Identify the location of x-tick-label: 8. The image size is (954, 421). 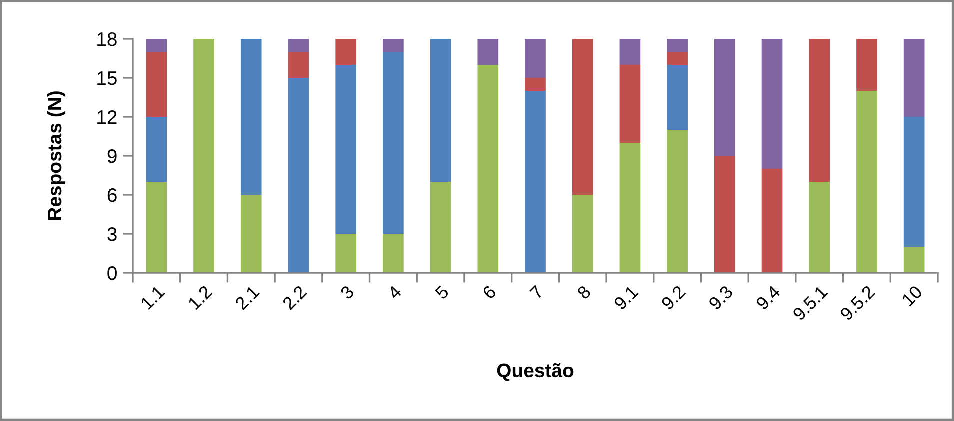
(584, 292).